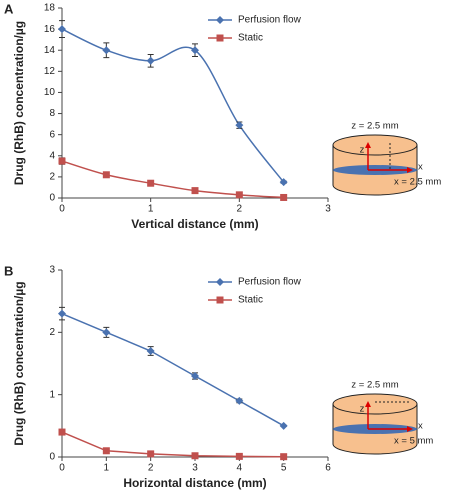 The width and height of the screenshot is (450, 500). Describe the element at coordinates (328, 468) in the screenshot. I see `x-tick-label: 6` at that location.